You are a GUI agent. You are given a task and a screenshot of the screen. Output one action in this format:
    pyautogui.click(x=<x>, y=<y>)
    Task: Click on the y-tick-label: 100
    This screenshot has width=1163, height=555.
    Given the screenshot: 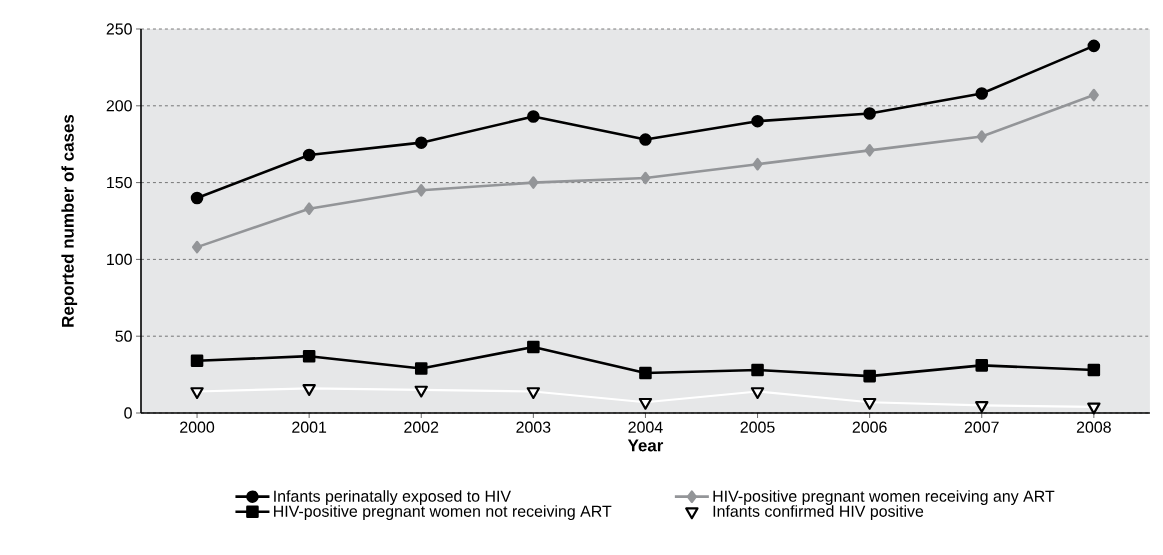 What is the action you would take?
    pyautogui.click(x=119, y=259)
    